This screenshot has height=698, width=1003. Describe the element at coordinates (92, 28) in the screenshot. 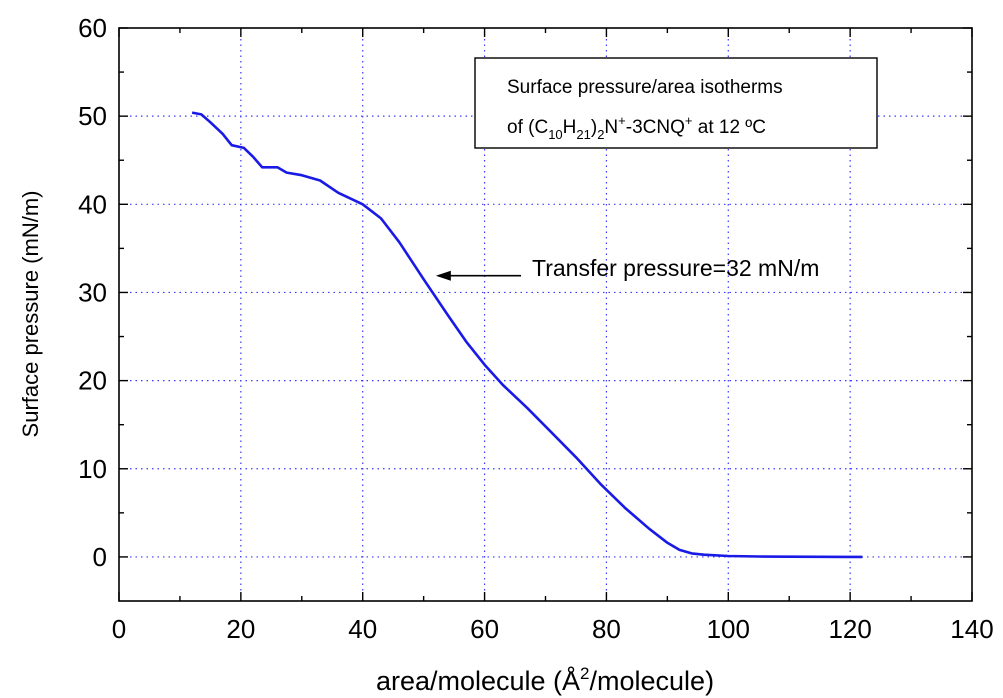

I see `y-tick-label: 60` at that location.